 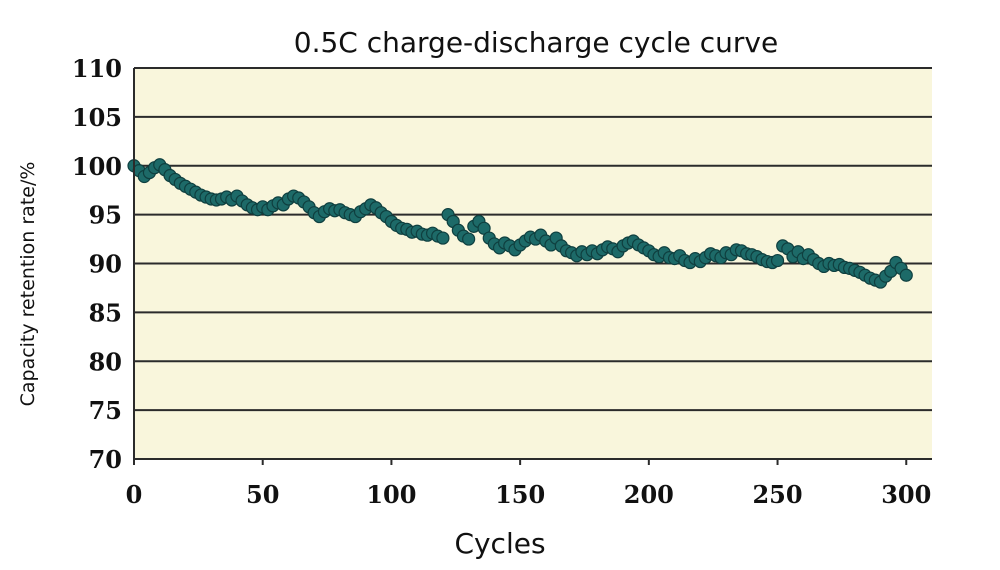 I want to click on x-tick-label: 300, so click(x=906, y=494).